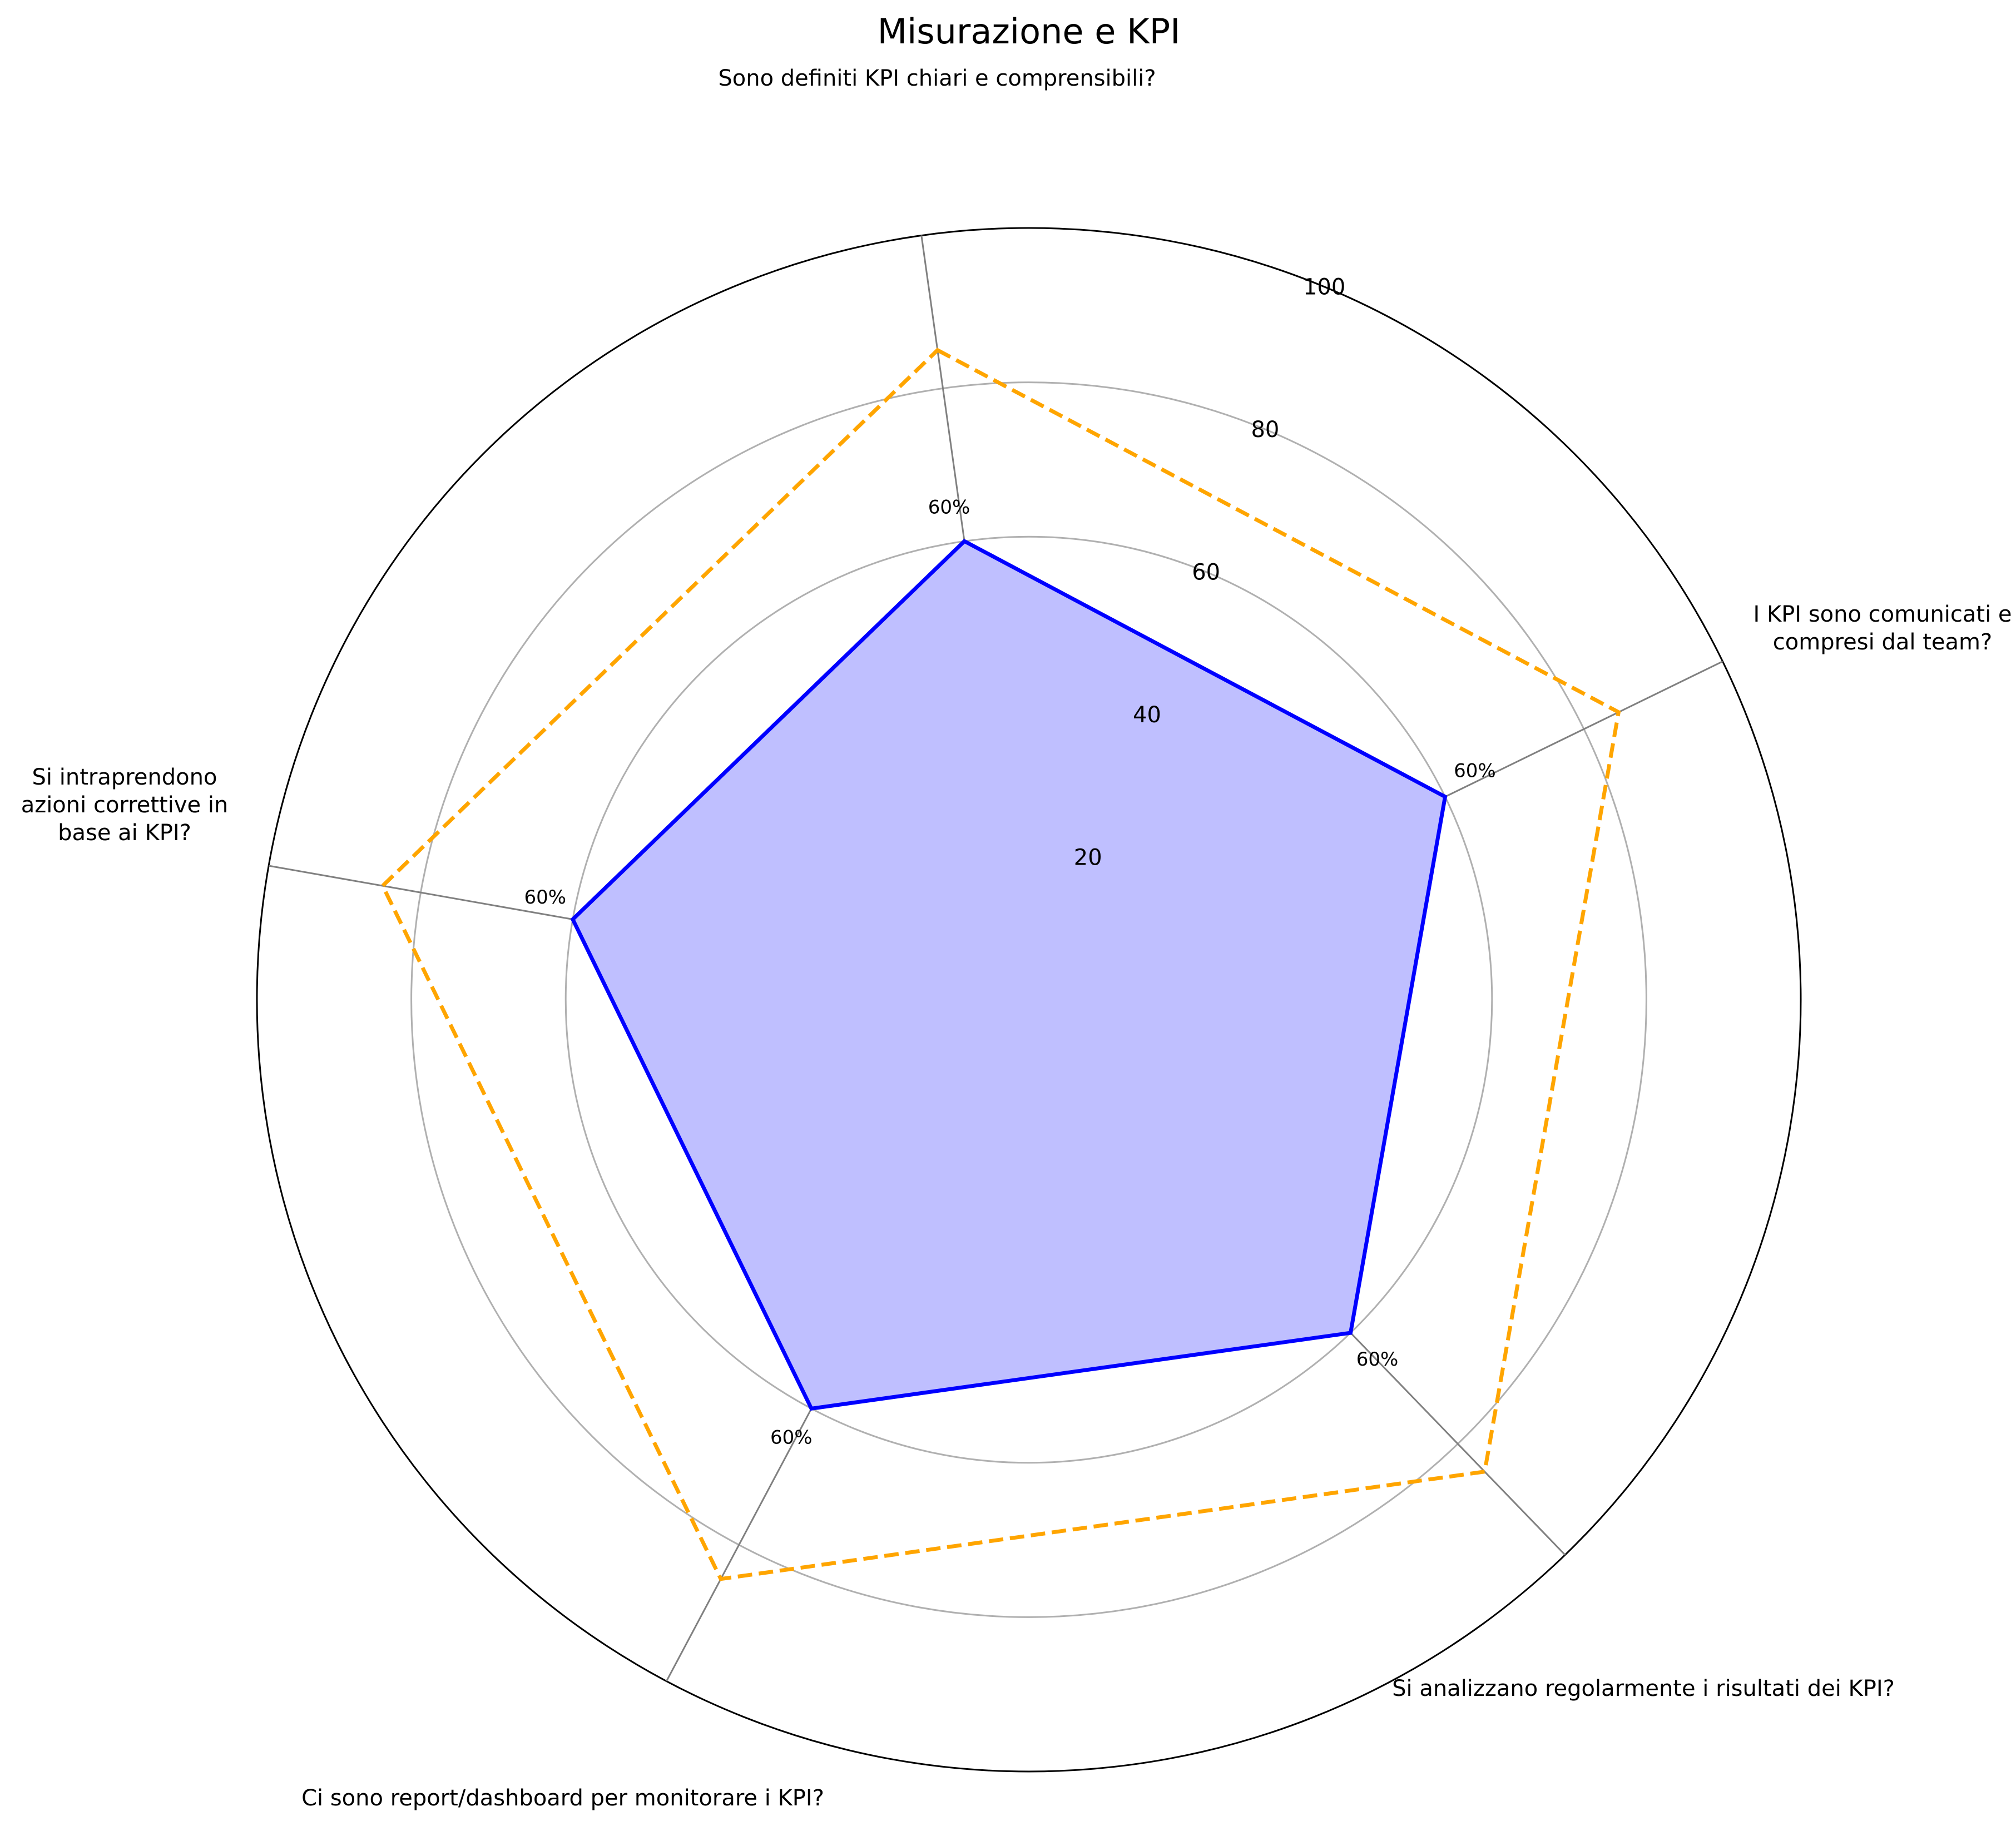  I want to click on data-label-3: 60%, so click(1377, 1359).